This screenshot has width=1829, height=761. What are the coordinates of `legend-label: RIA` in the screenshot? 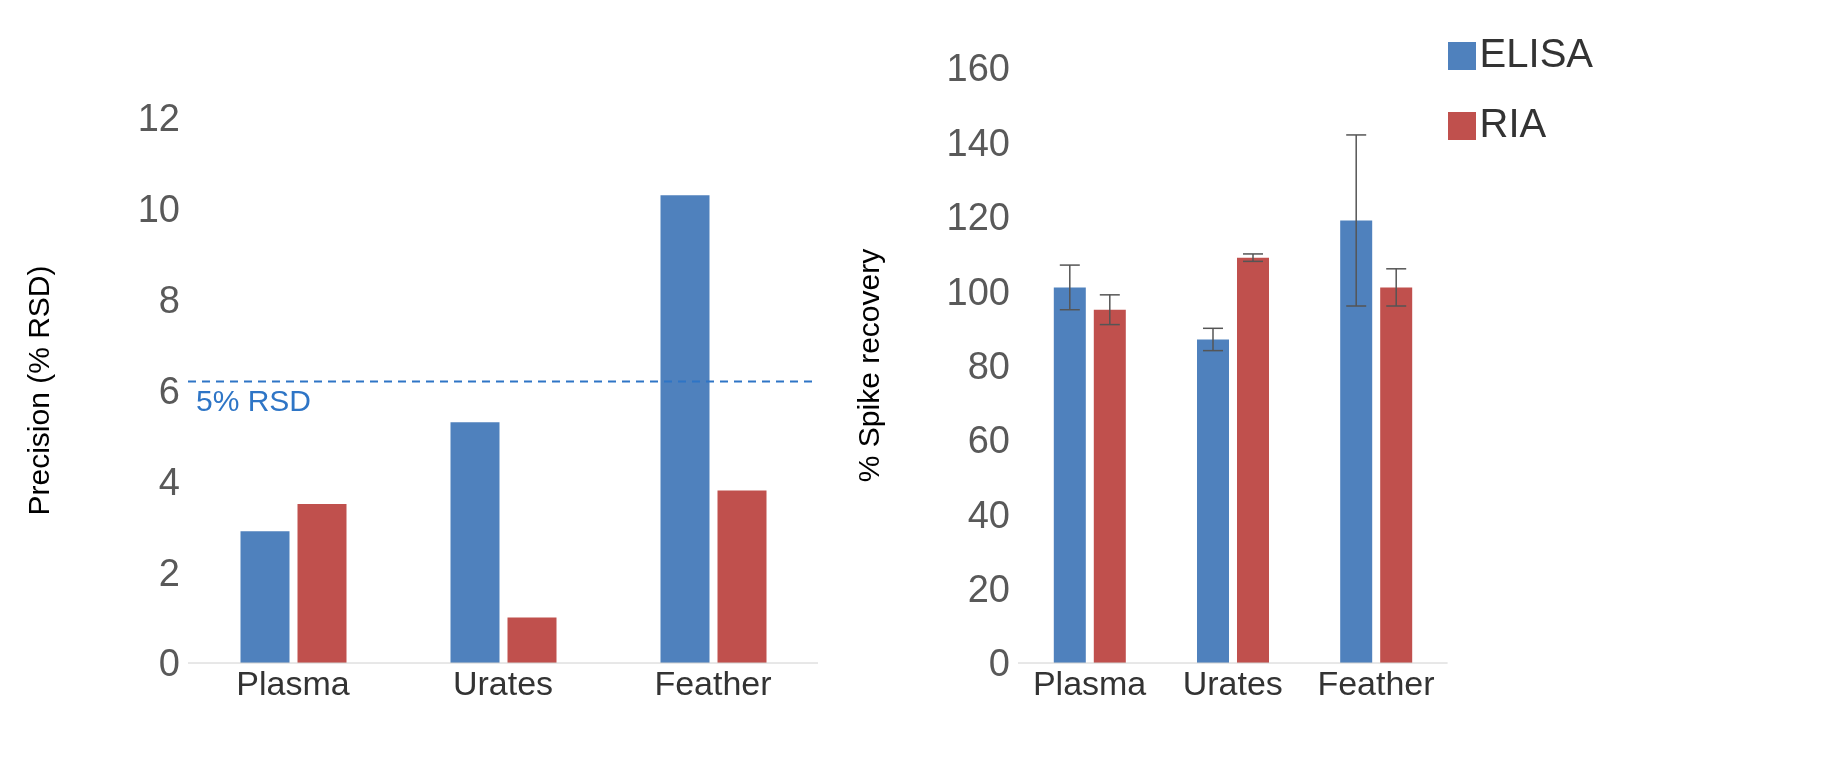 It's located at (1513, 123).